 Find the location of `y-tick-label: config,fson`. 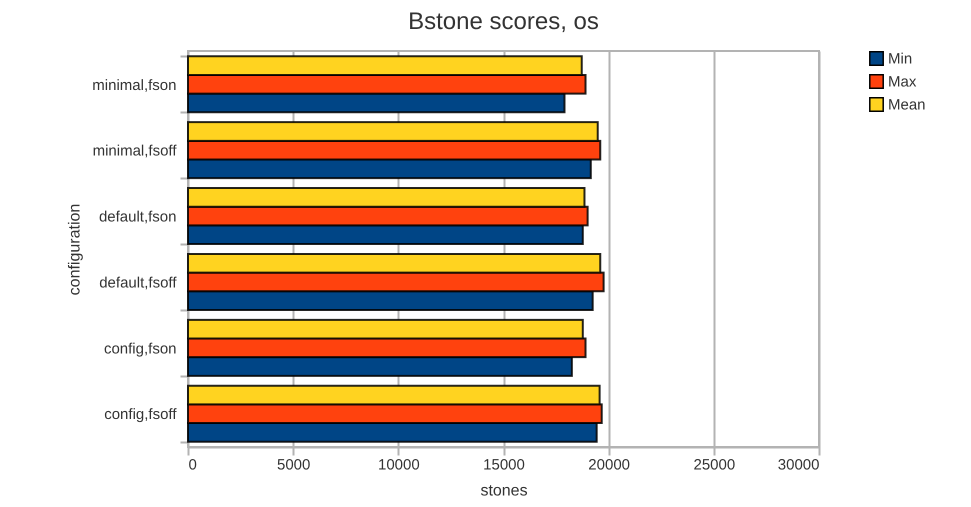

y-tick-label: config,fson is located at coordinates (140, 349).